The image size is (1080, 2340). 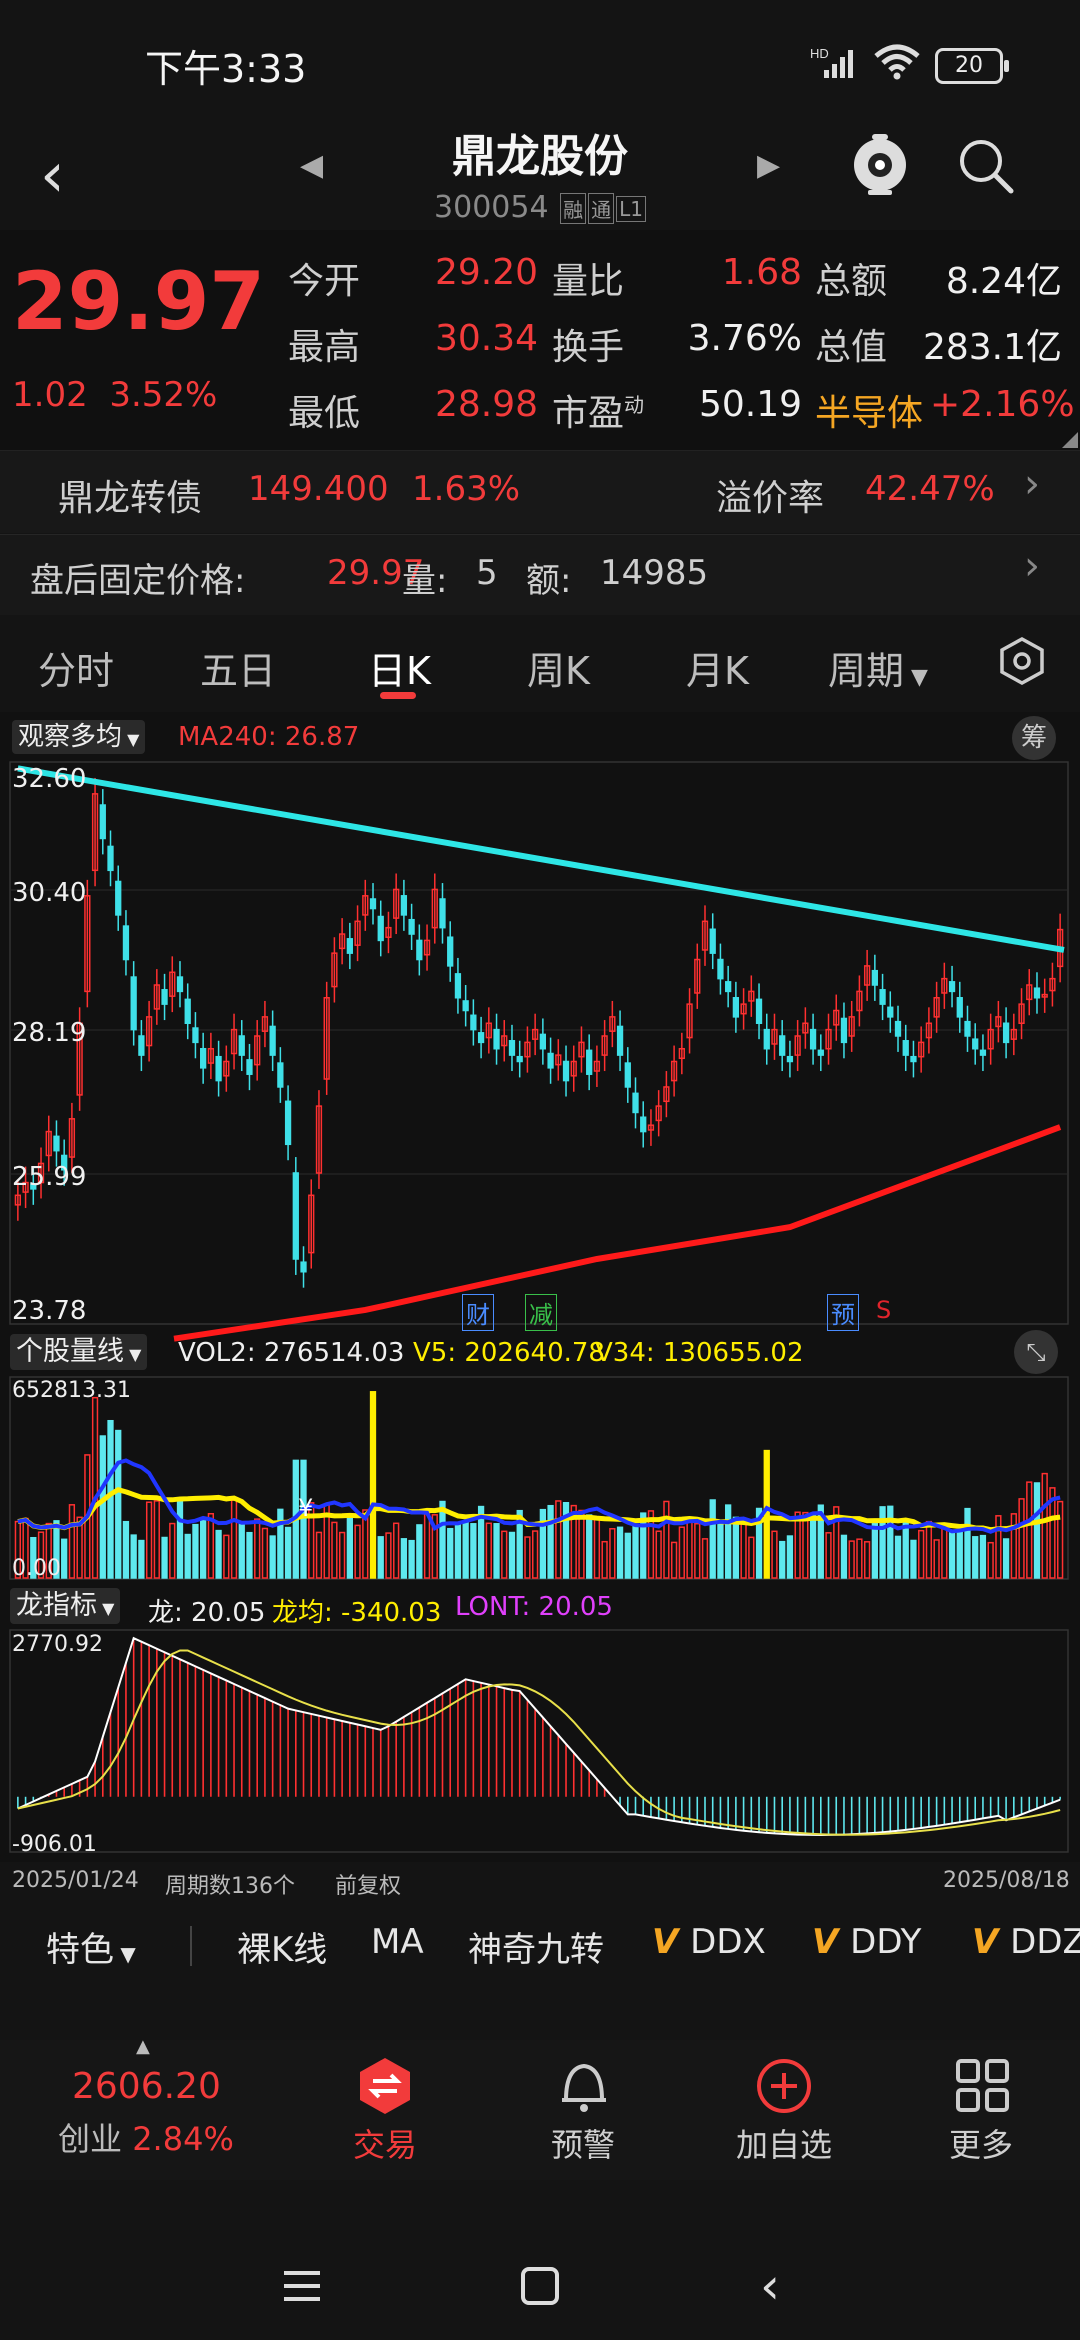 I want to click on after-hours-price: 29.97, so click(x=376, y=573).